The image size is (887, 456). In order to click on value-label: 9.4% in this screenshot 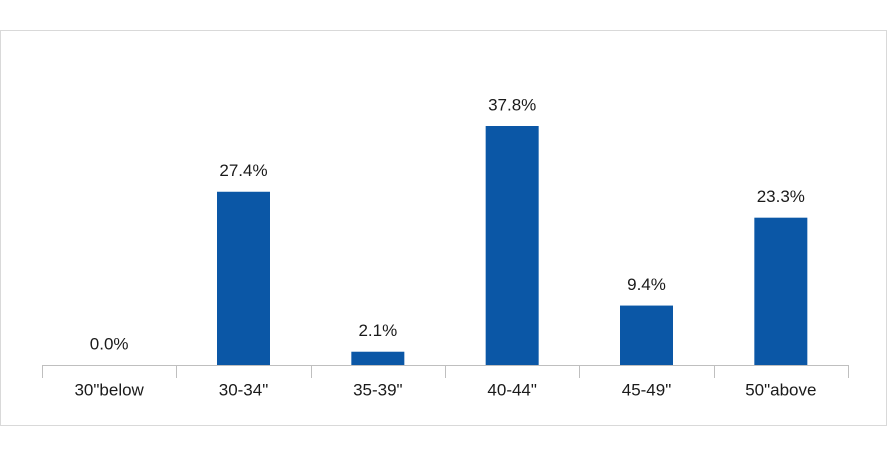, I will do `click(646, 284)`.